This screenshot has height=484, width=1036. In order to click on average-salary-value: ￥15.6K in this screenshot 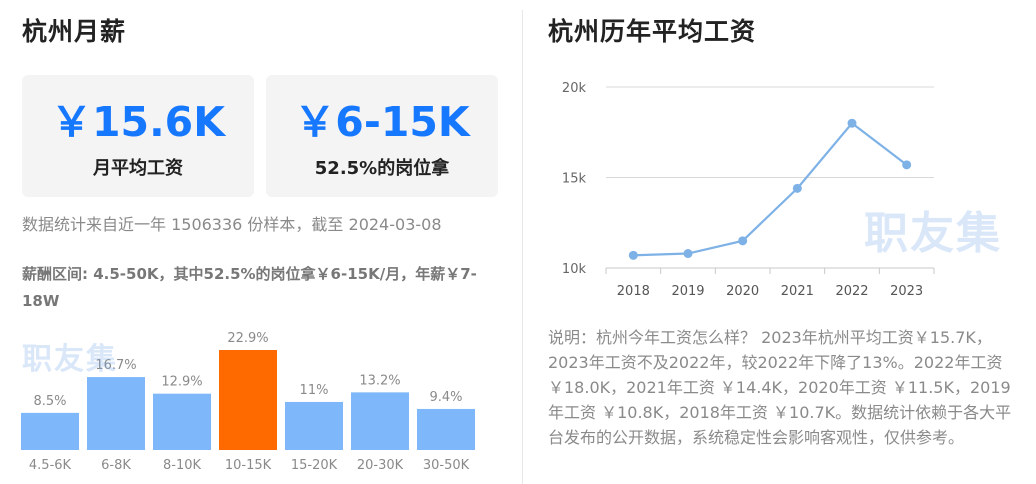, I will do `click(138, 122)`.